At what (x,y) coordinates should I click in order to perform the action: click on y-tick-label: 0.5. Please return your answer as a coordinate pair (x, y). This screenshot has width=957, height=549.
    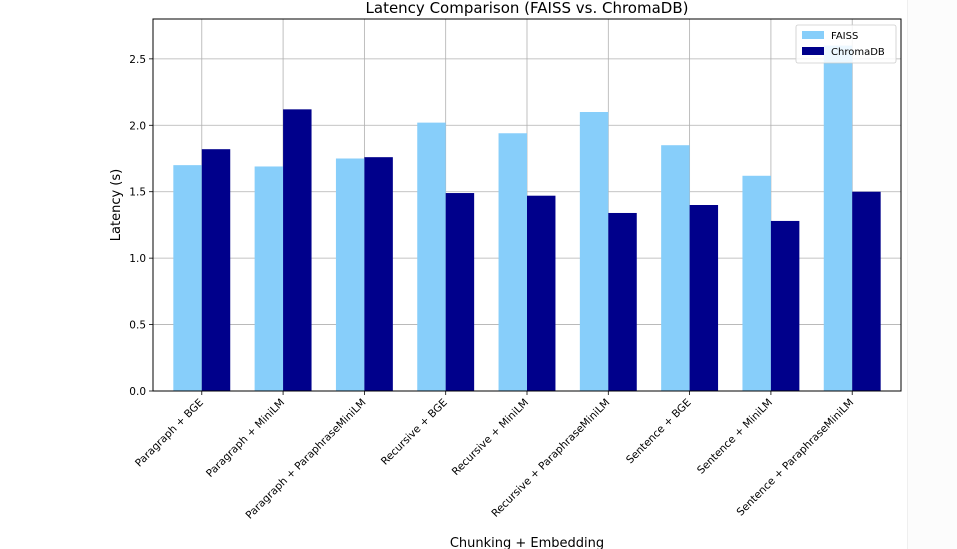
    Looking at the image, I should click on (137, 326).